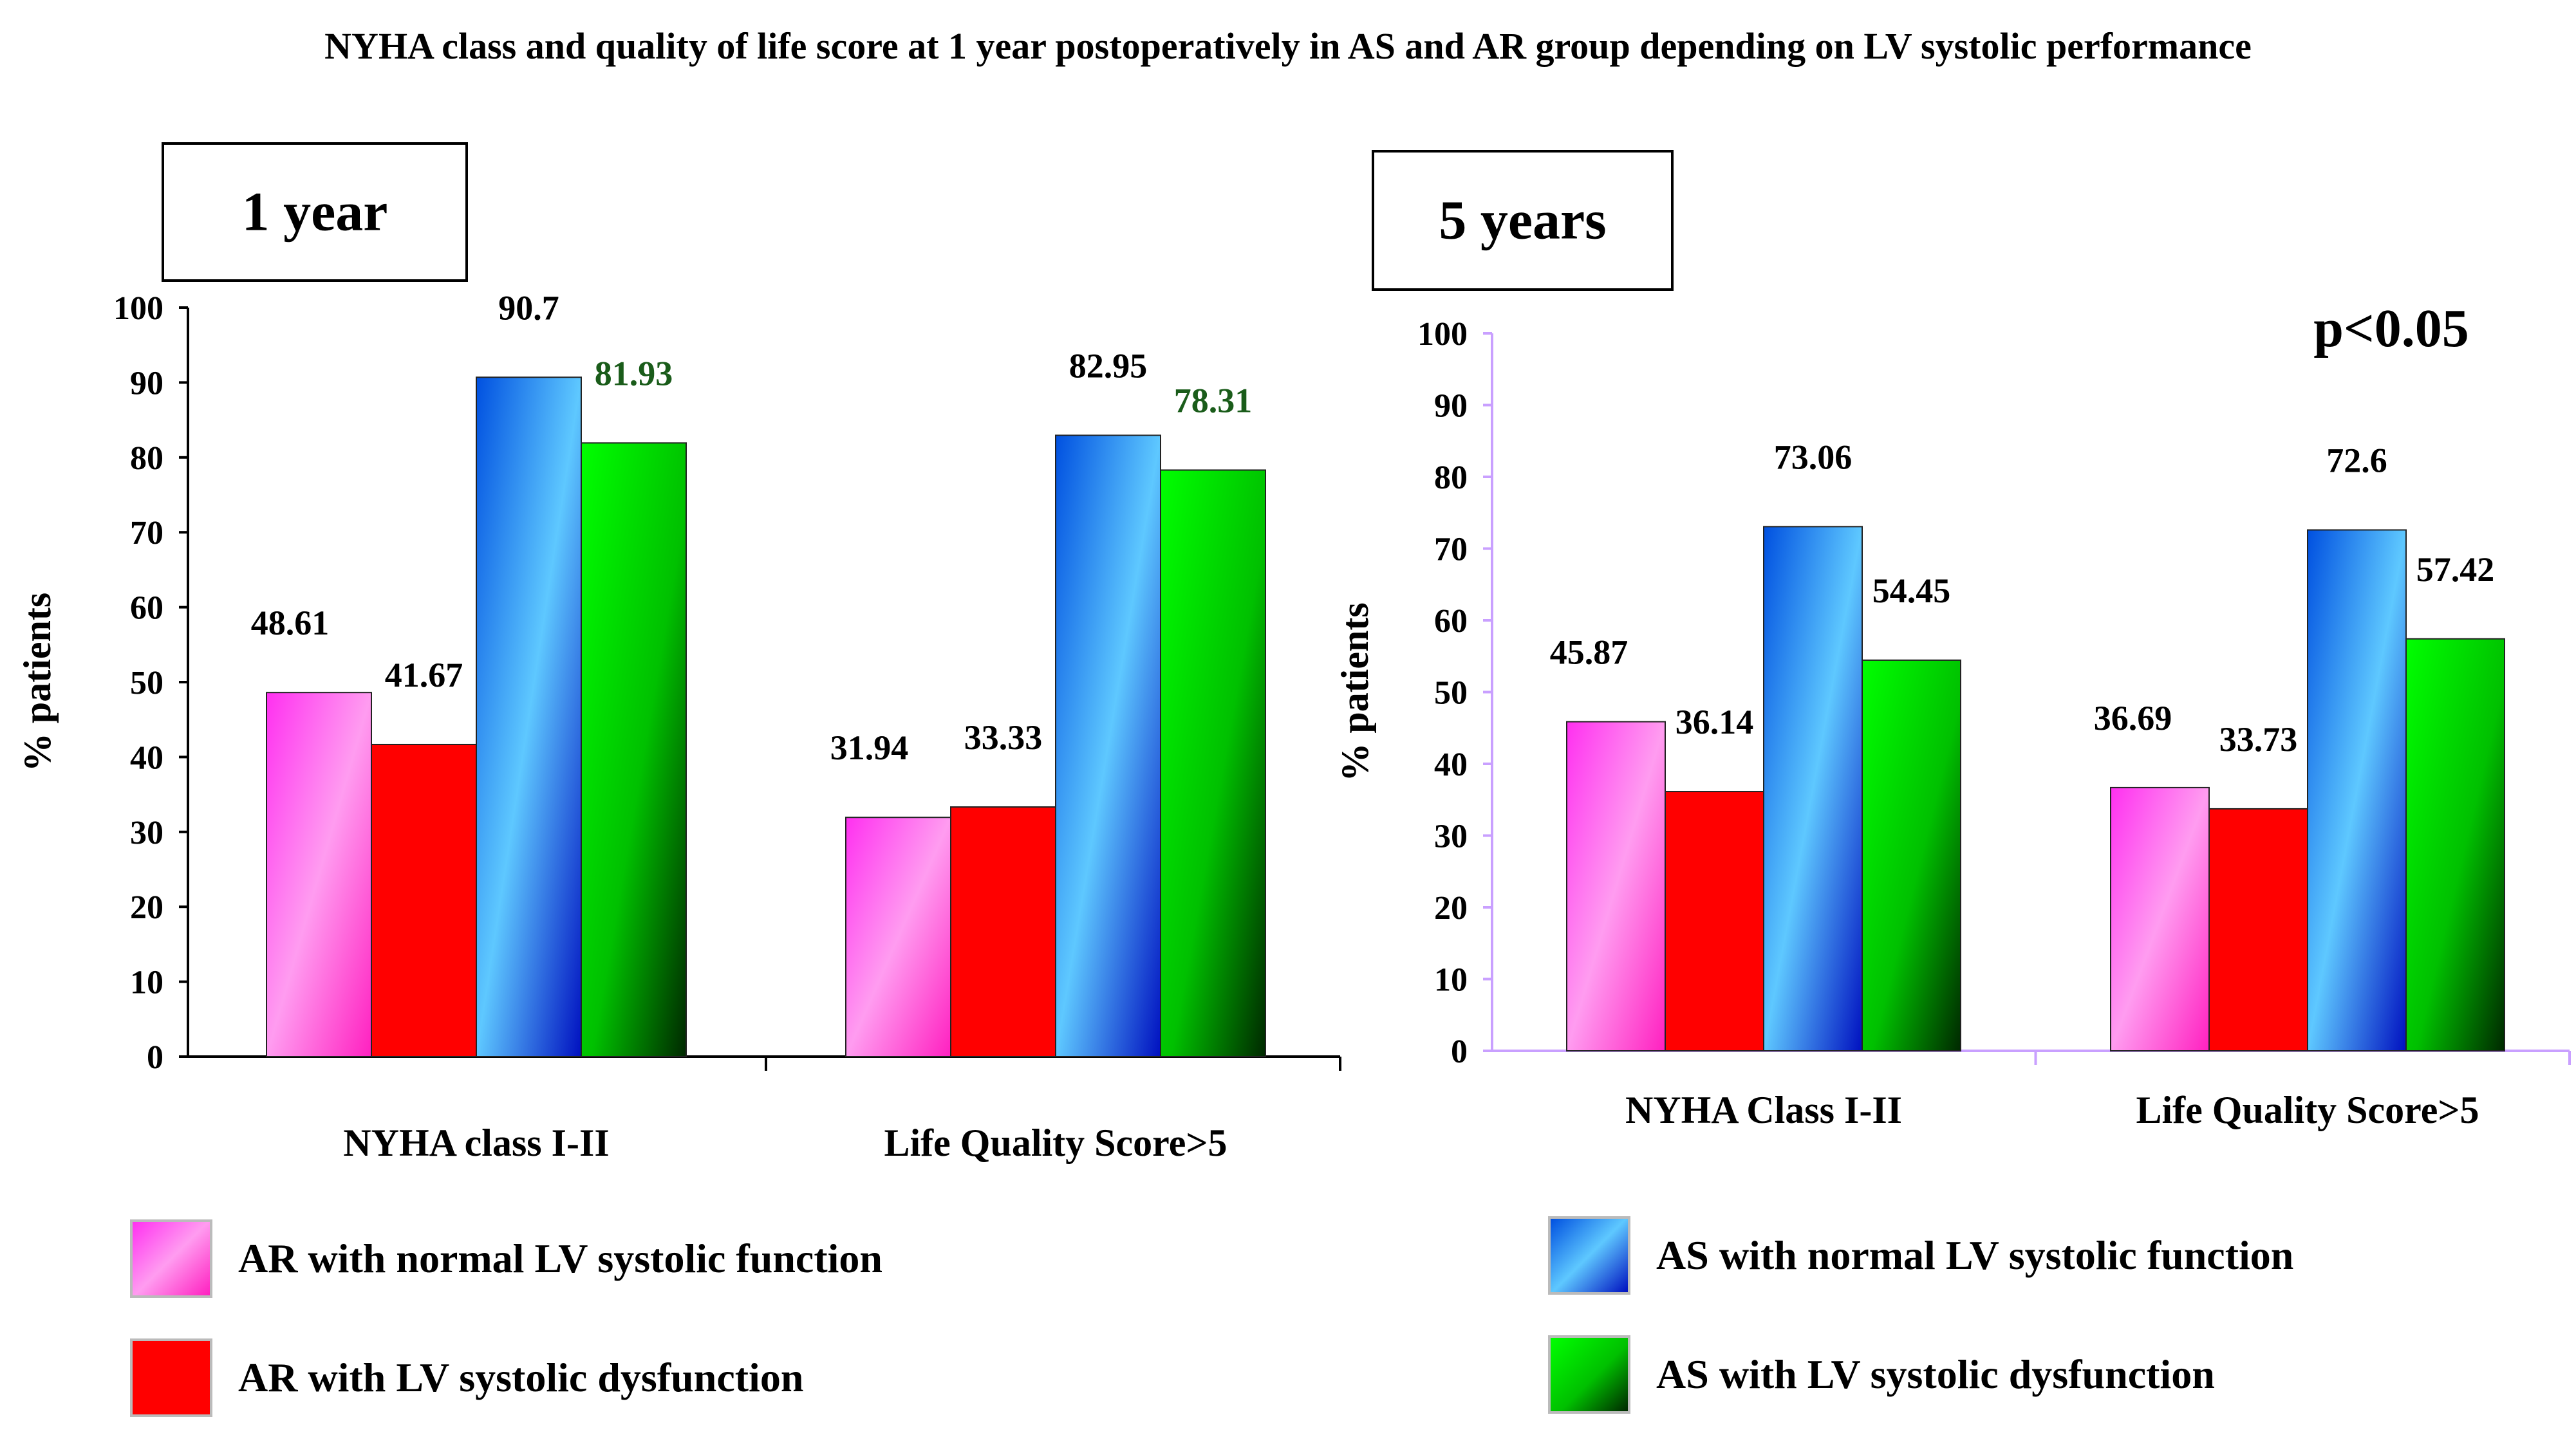  I want to click on x-category-label: NYHA Class I-II, so click(1763, 1110).